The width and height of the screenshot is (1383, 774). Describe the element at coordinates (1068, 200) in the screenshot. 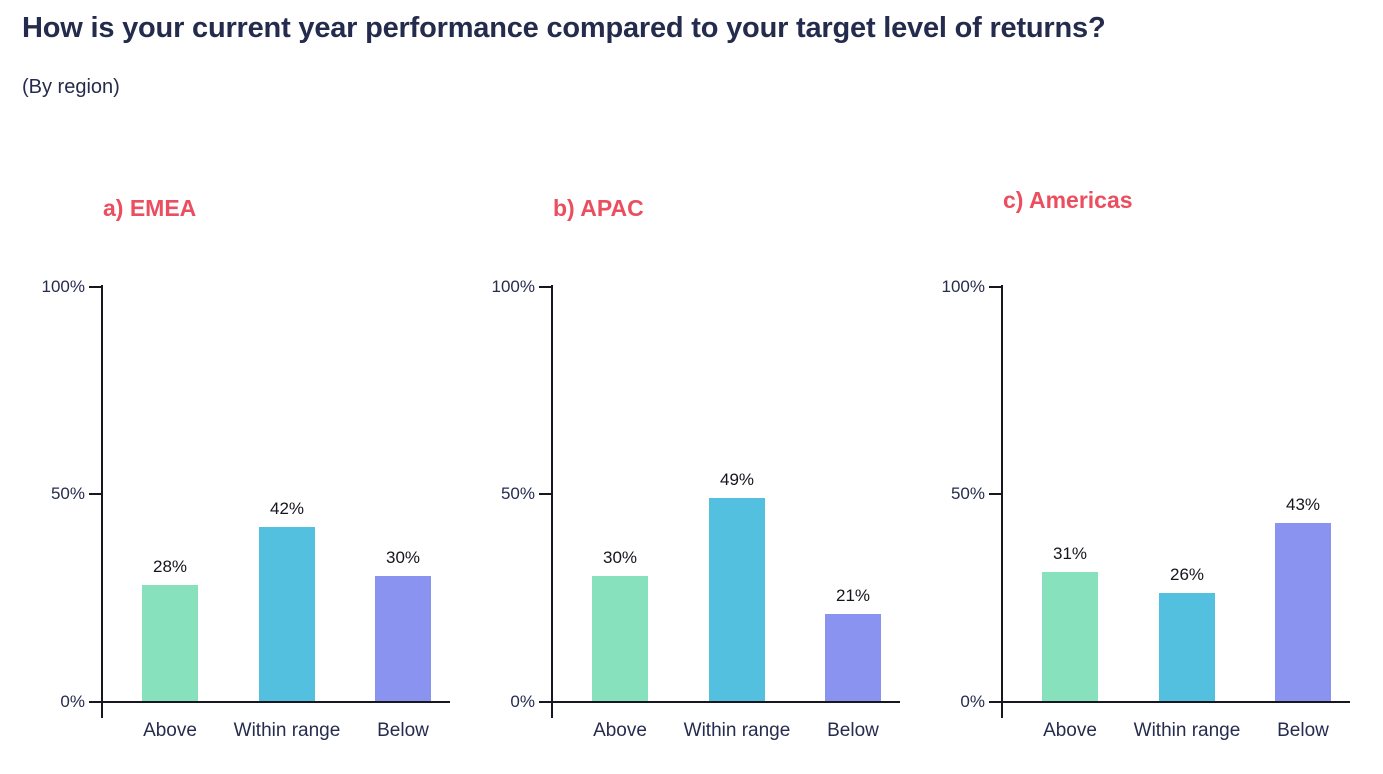

I see `chart-title: c) Americas` at that location.